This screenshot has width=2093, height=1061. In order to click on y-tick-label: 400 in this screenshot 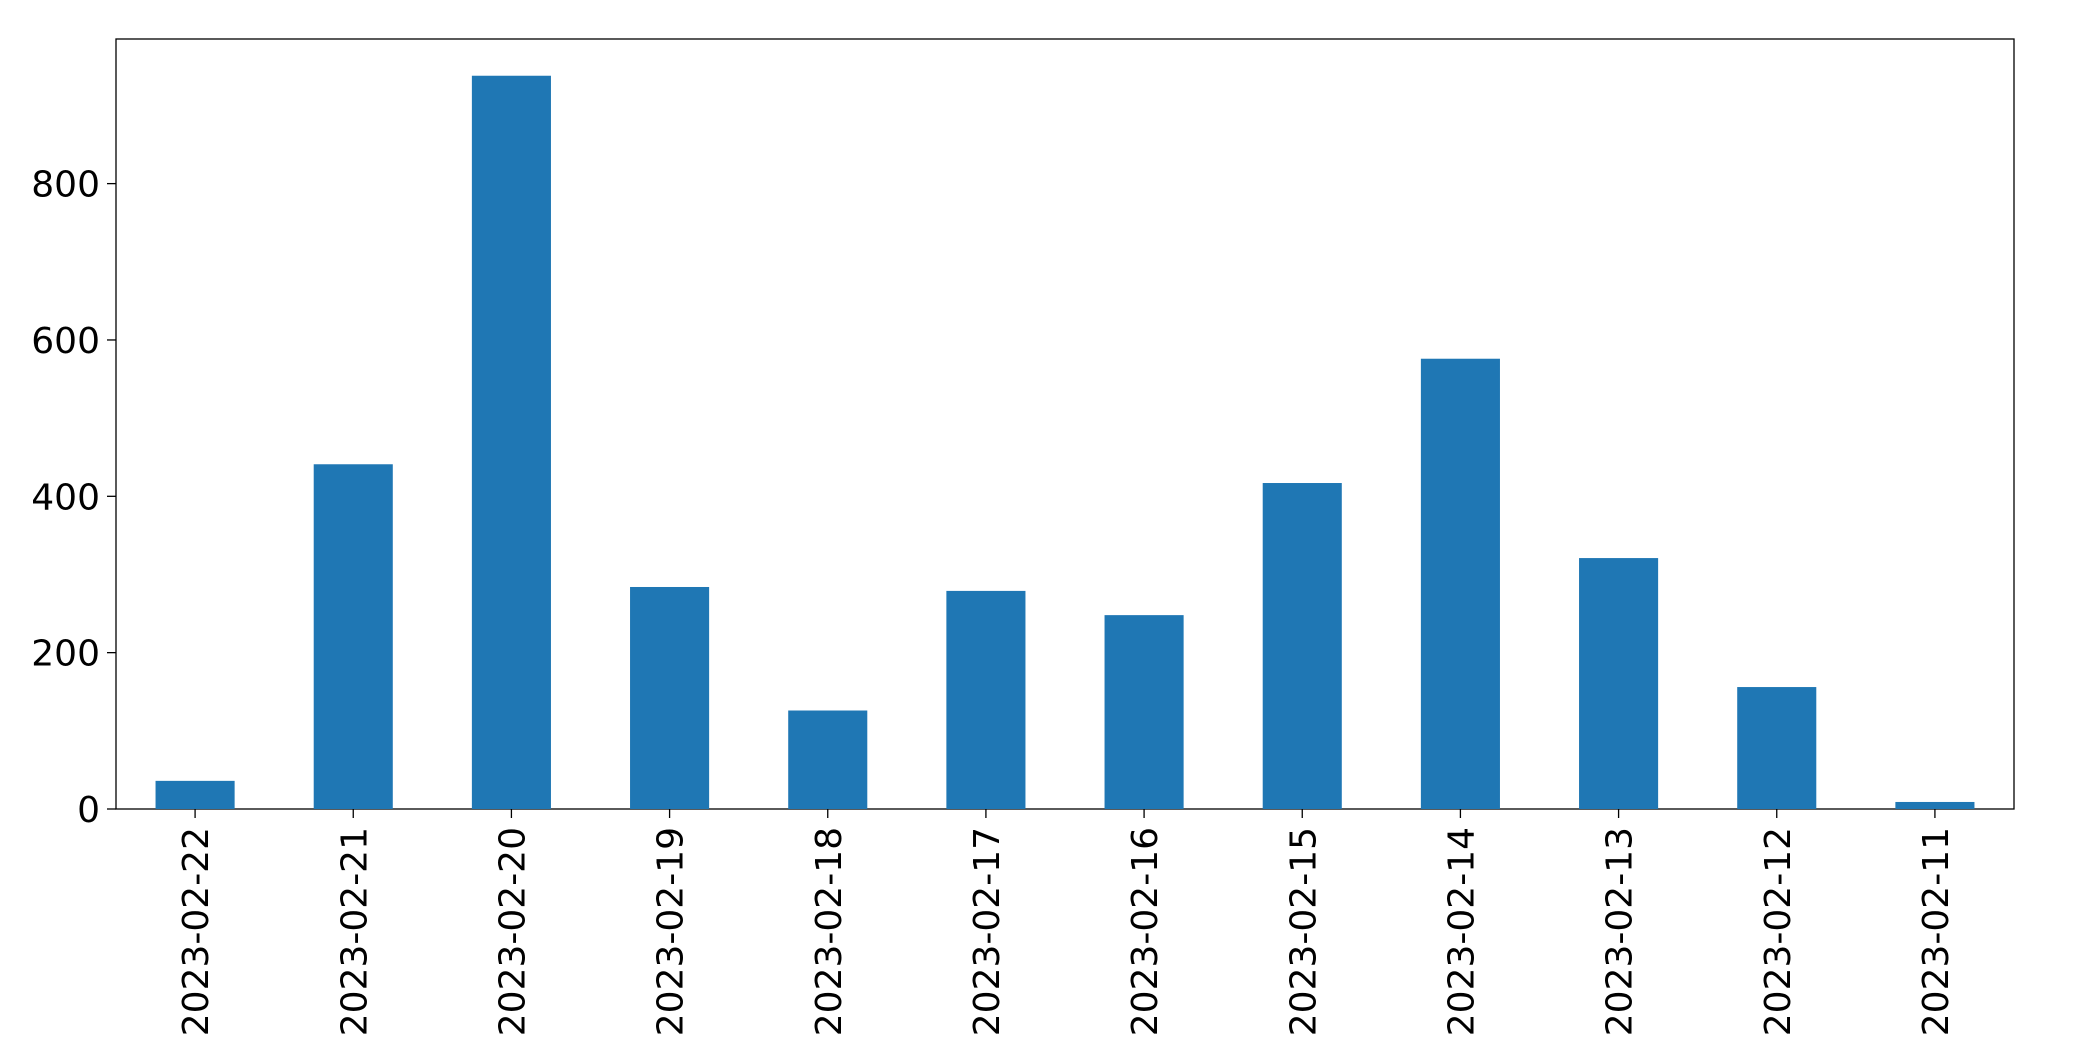, I will do `click(65, 497)`.